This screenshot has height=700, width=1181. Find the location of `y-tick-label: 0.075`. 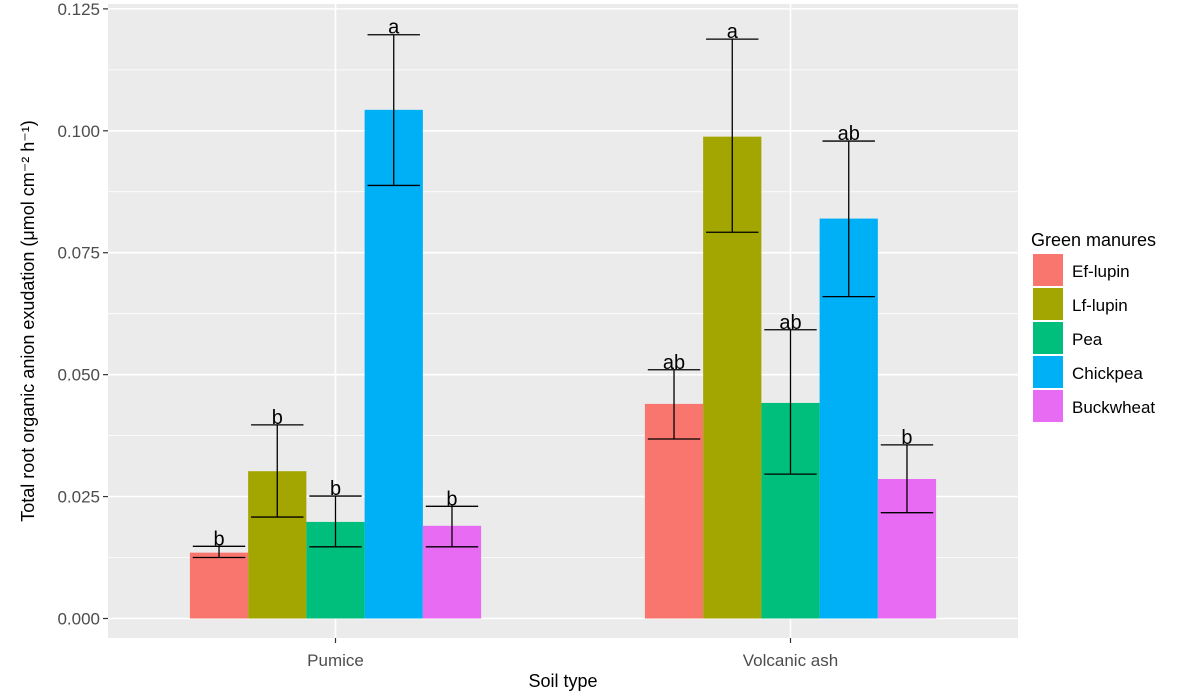

y-tick-label: 0.075 is located at coordinates (78, 253).